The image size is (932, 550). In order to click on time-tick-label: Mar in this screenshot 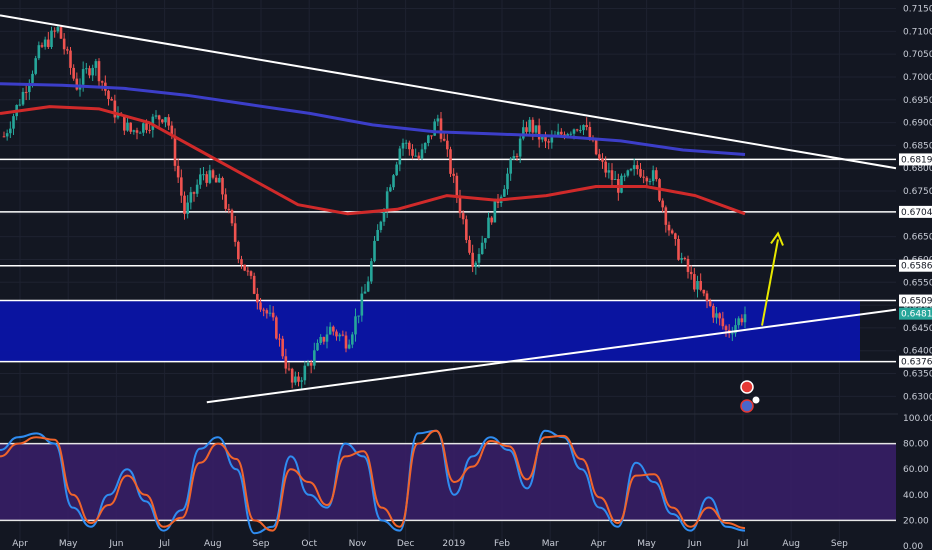, I will do `click(550, 544)`.